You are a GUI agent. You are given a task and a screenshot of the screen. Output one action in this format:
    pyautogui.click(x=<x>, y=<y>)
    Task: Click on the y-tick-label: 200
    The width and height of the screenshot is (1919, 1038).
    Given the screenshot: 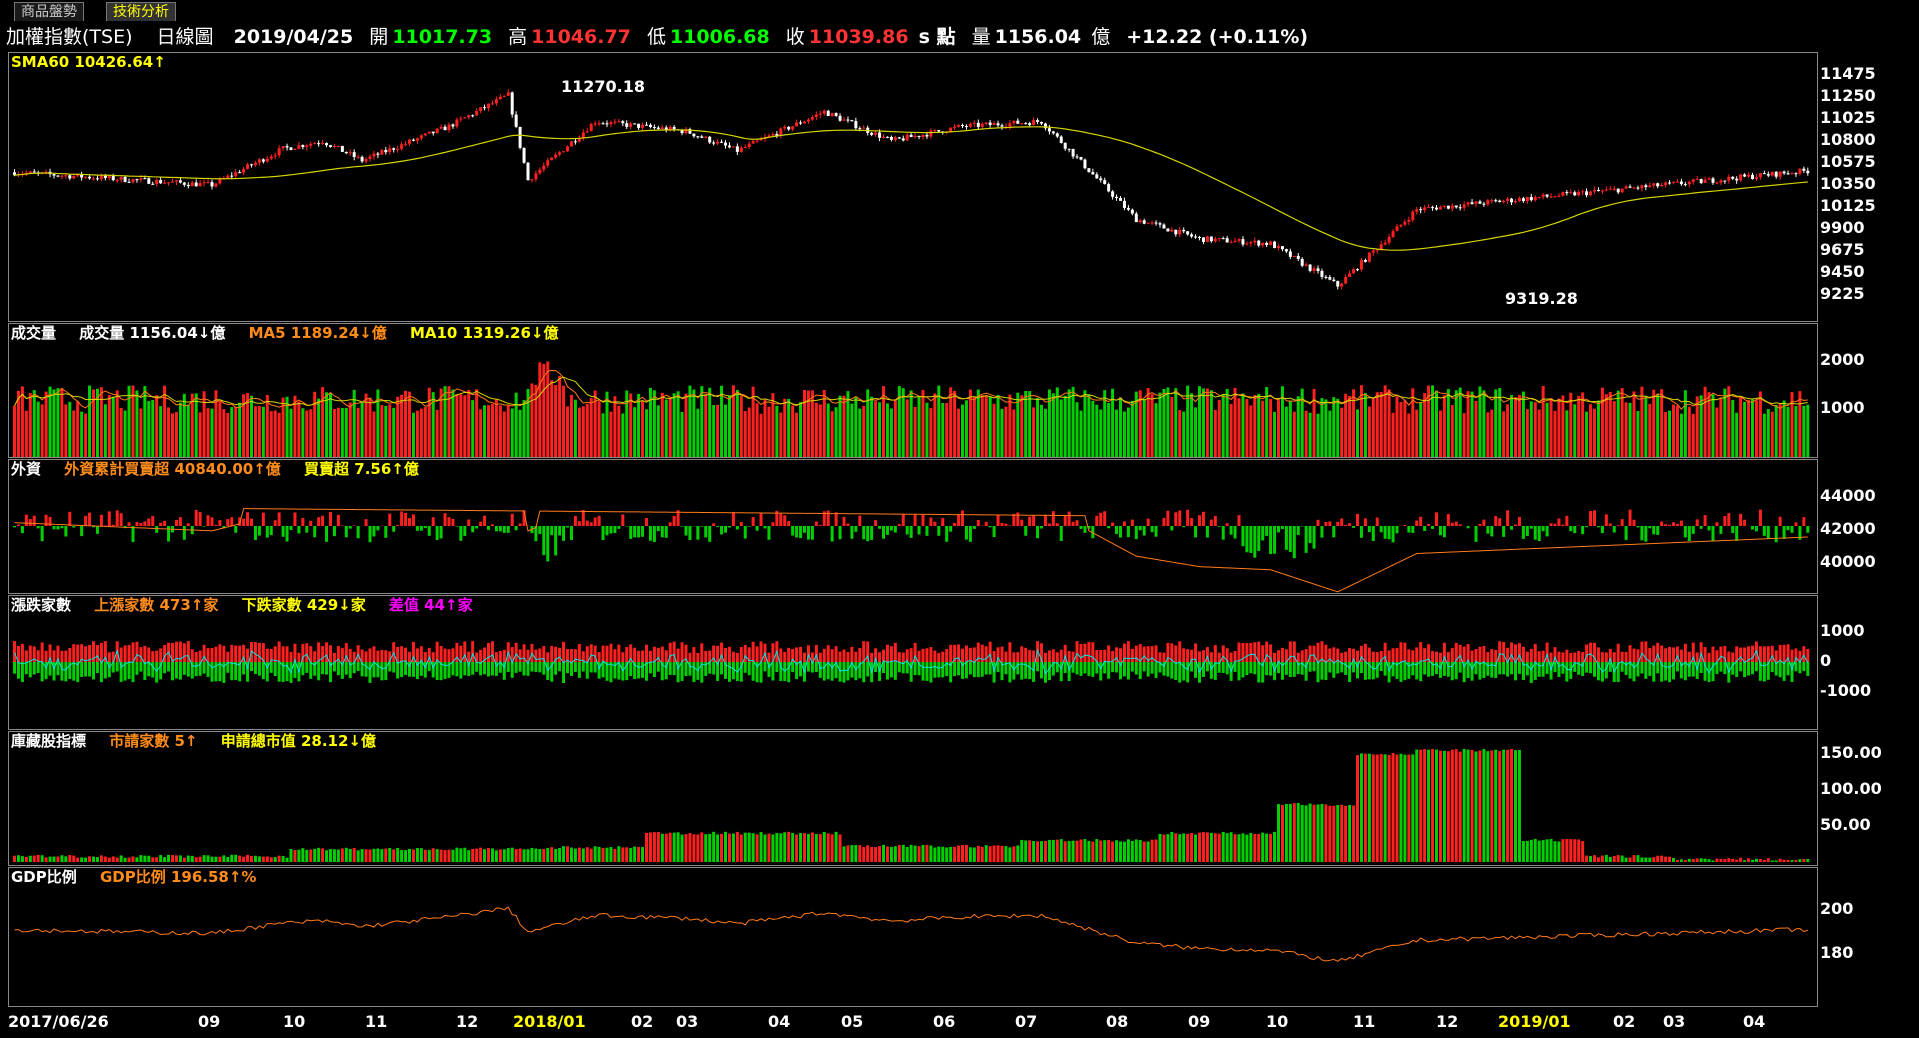 What is the action you would take?
    pyautogui.click(x=1837, y=908)
    